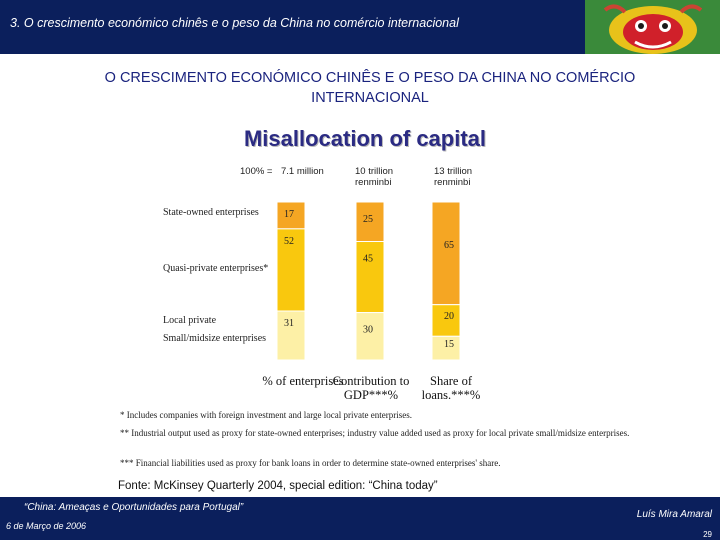 This screenshot has width=720, height=540. What do you see at coordinates (374, 177) in the screenshot?
I see `total-label-gdp: 10 trillion renminbi` at bounding box center [374, 177].